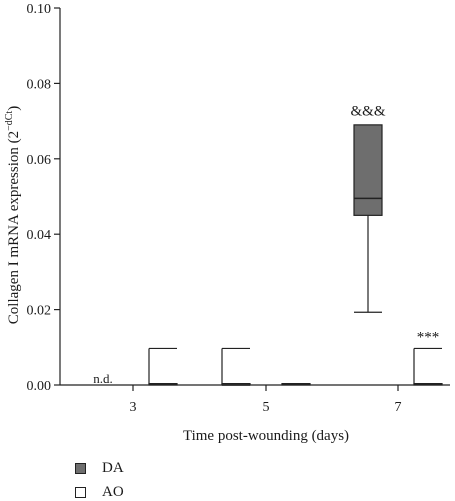 The image size is (455, 501). What do you see at coordinates (39, 235) in the screenshot?
I see `y-tick-label: 0.04` at bounding box center [39, 235].